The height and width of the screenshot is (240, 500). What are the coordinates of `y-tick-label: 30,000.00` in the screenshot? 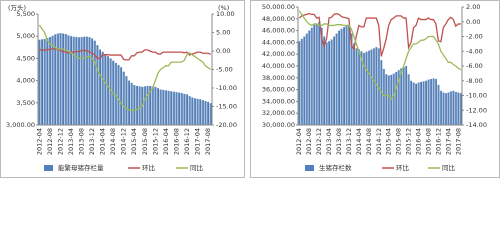 It's located at (278, 125).